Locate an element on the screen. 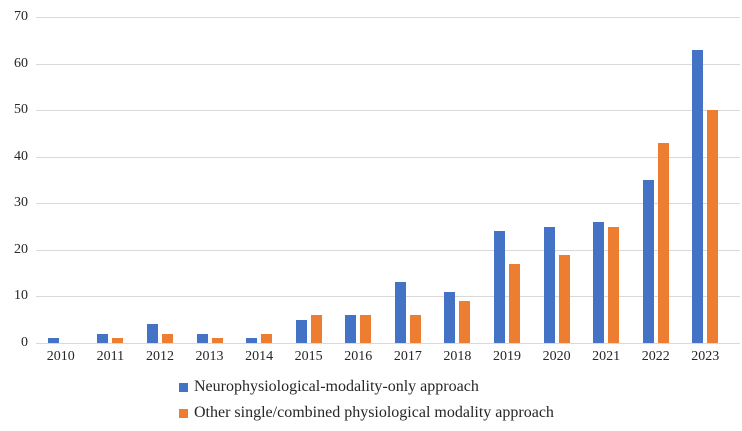 The image size is (742, 431). bar-series0-2020 is located at coordinates (549, 284).